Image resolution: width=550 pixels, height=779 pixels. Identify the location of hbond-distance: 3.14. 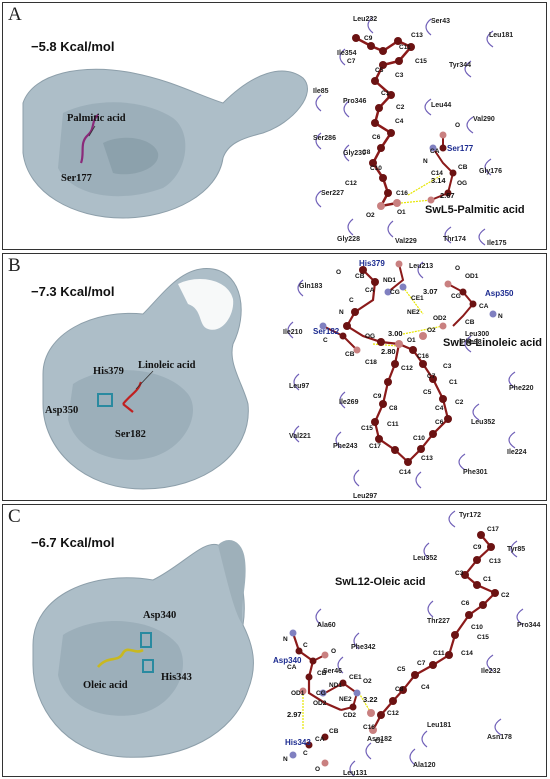
(438, 180).